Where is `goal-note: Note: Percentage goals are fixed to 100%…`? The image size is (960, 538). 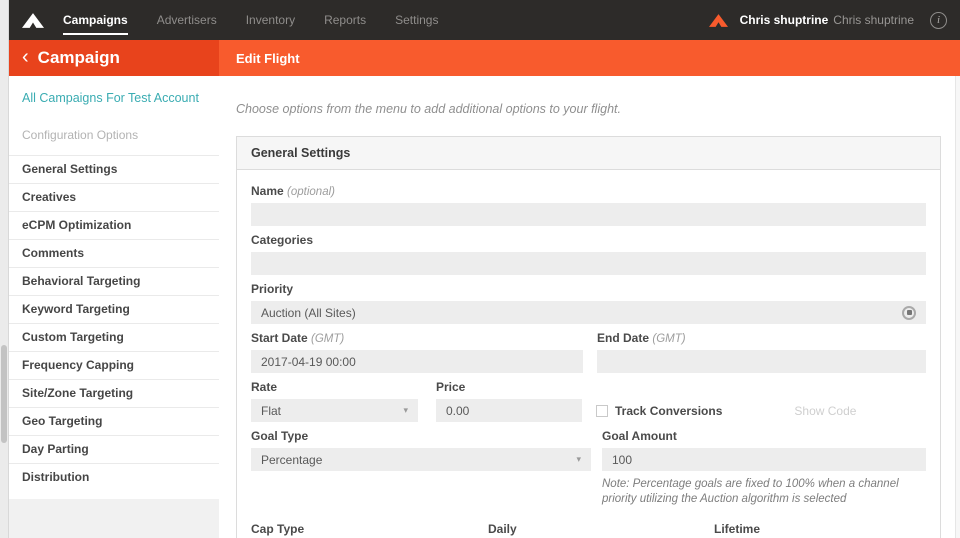 goal-note: Note: Percentage goals are fixed to 100%… is located at coordinates (750, 491).